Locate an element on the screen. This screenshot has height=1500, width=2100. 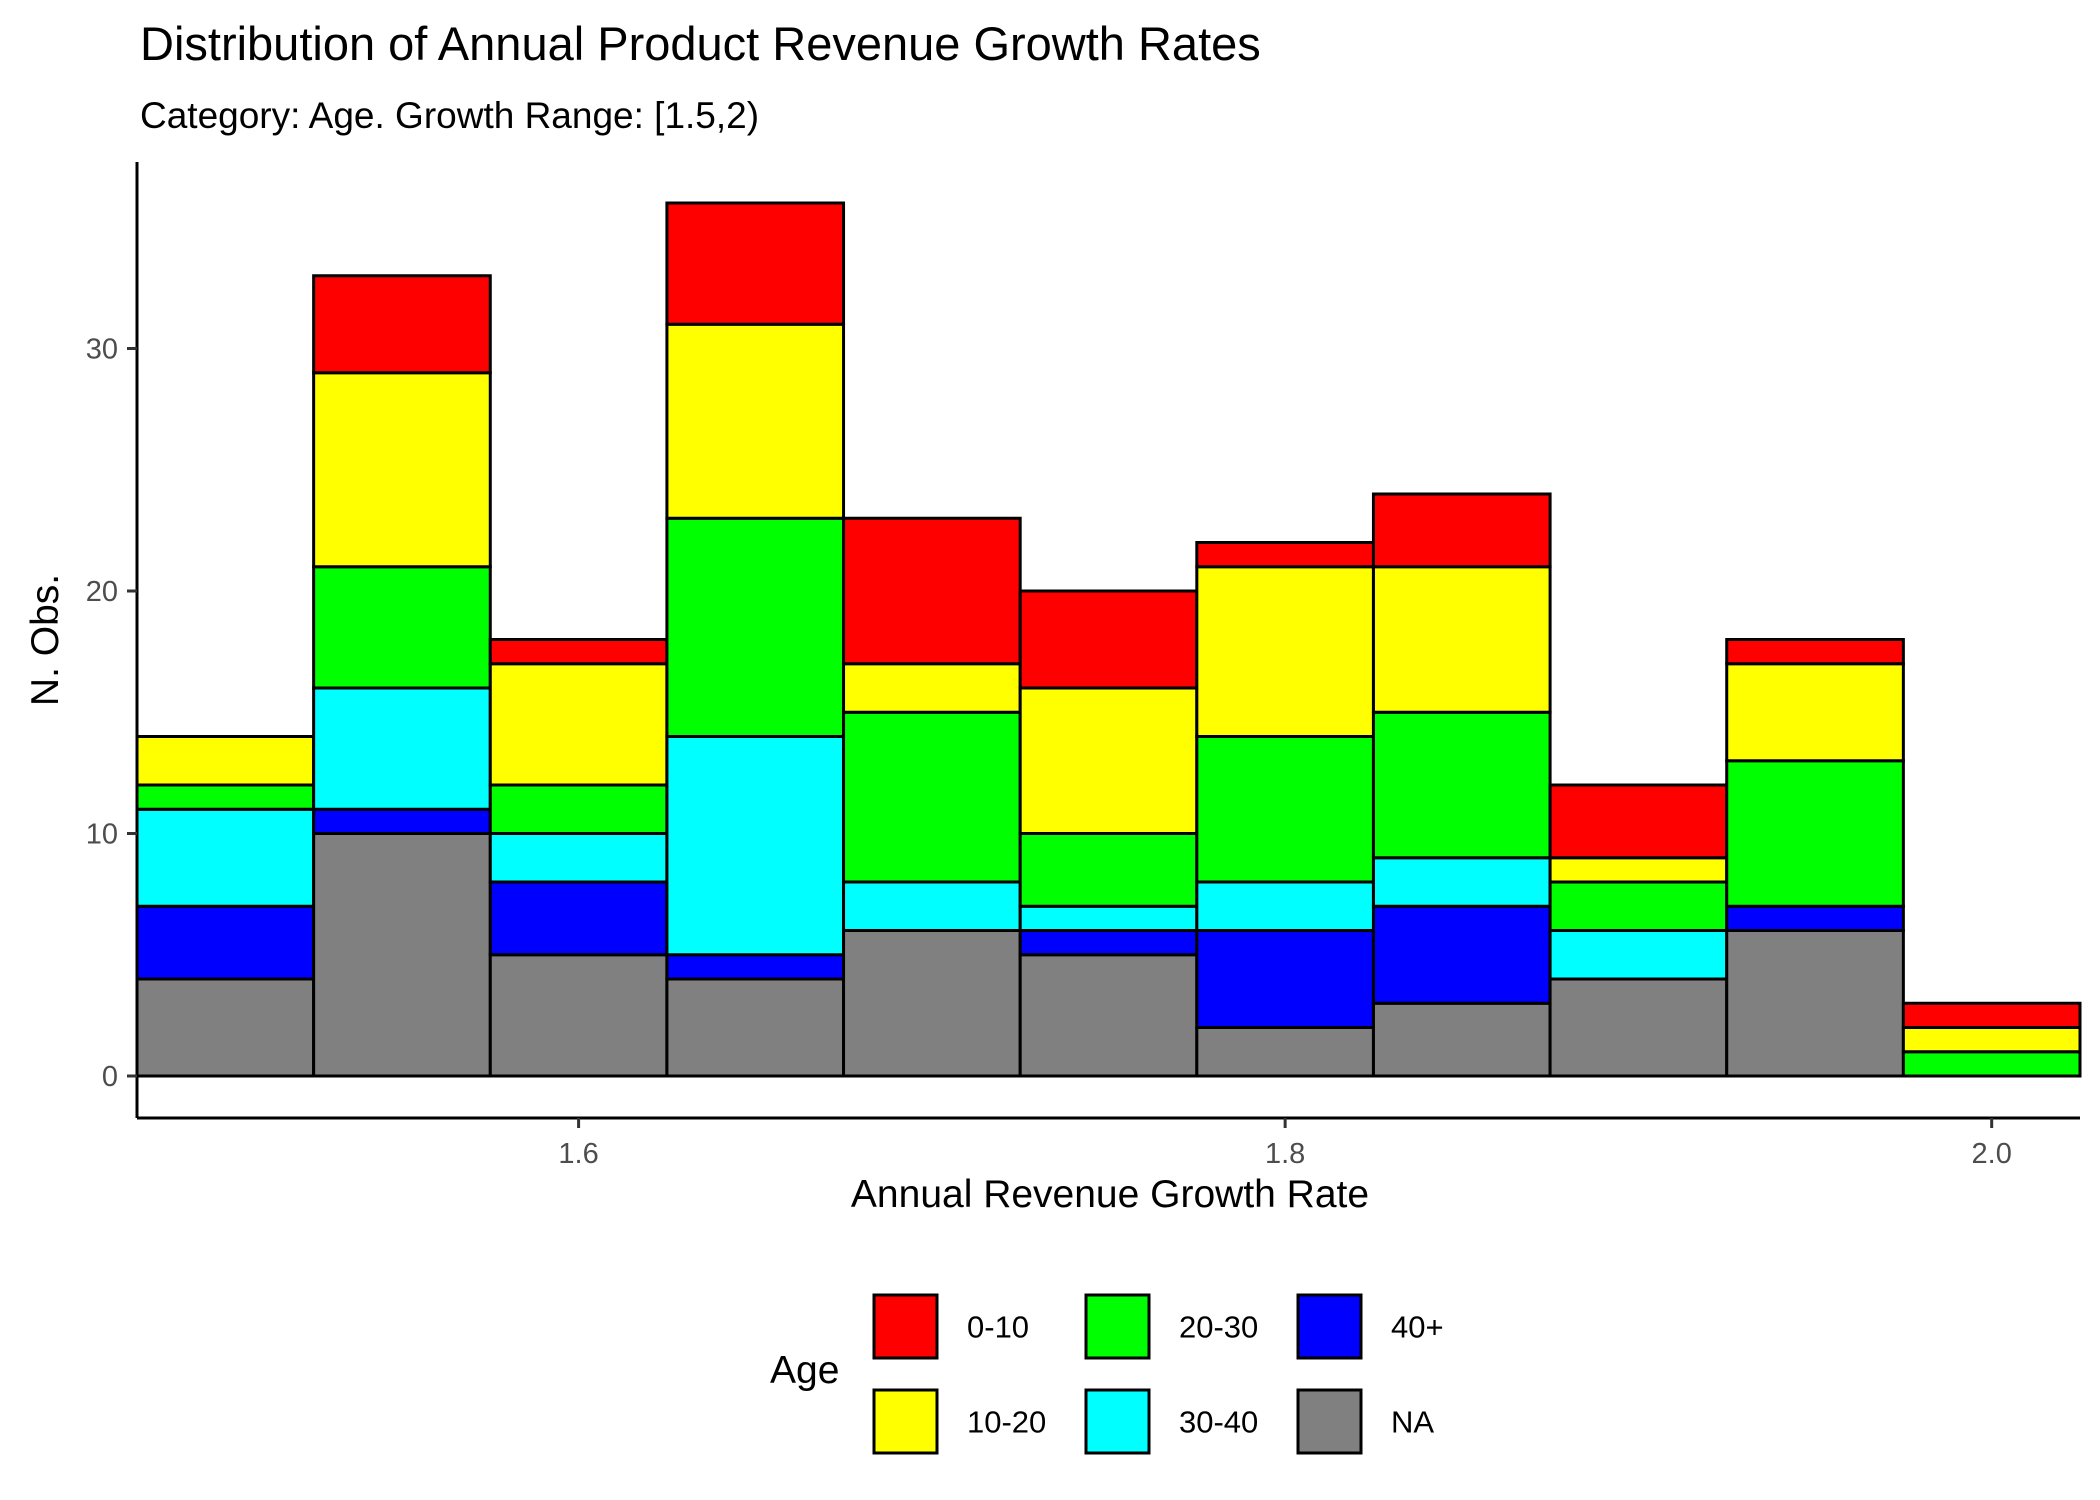
x-tick-label: 1.6 is located at coordinates (578, 1154).